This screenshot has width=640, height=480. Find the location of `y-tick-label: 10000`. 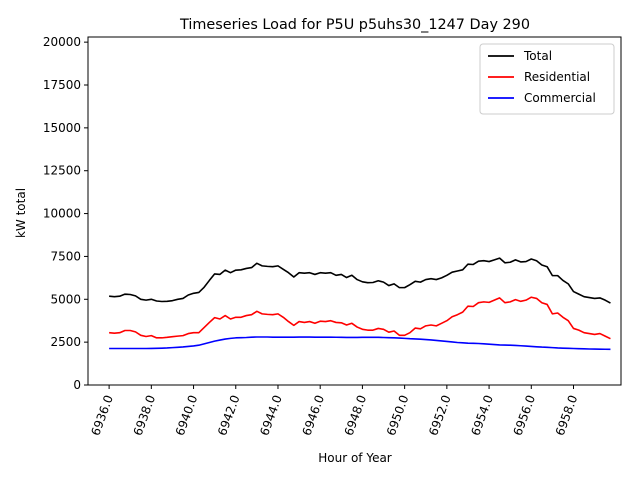

y-tick-label: 10000 is located at coordinates (62, 214).